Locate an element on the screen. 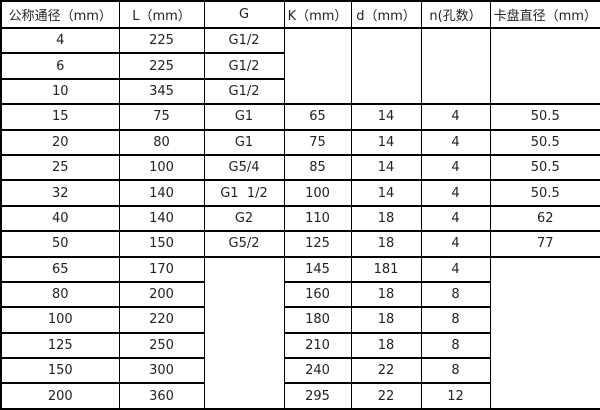 The height and width of the screenshot is (410, 600). table-cell: 77 is located at coordinates (544, 244).